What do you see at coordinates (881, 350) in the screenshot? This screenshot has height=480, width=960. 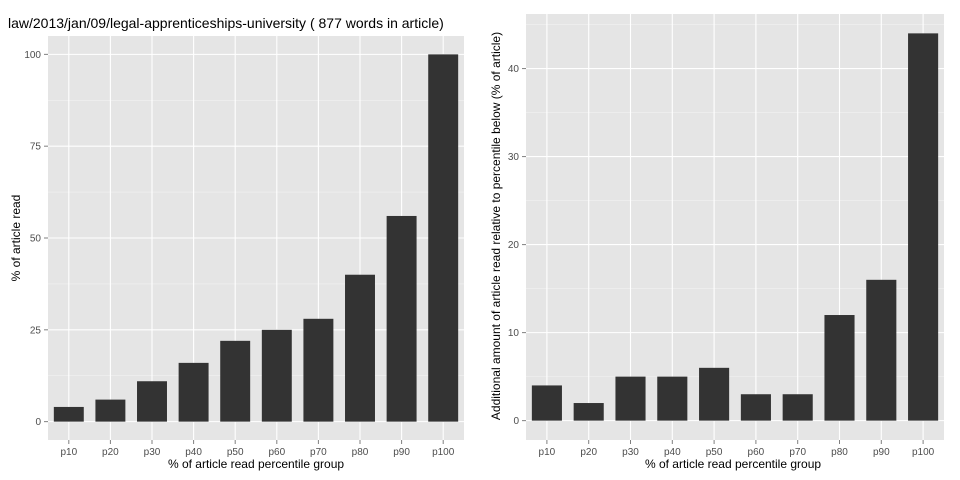 I see `right-bar-p90` at bounding box center [881, 350].